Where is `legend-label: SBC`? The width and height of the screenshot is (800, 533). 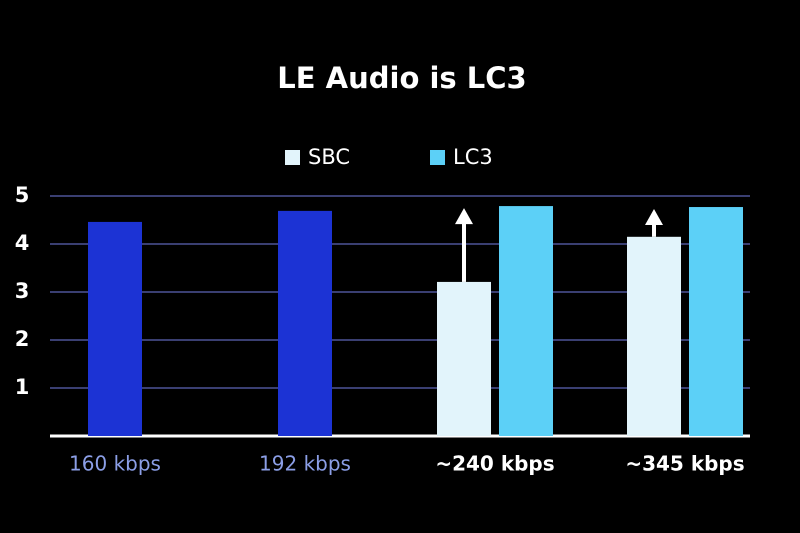
legend-label: SBC is located at coordinates (329, 157).